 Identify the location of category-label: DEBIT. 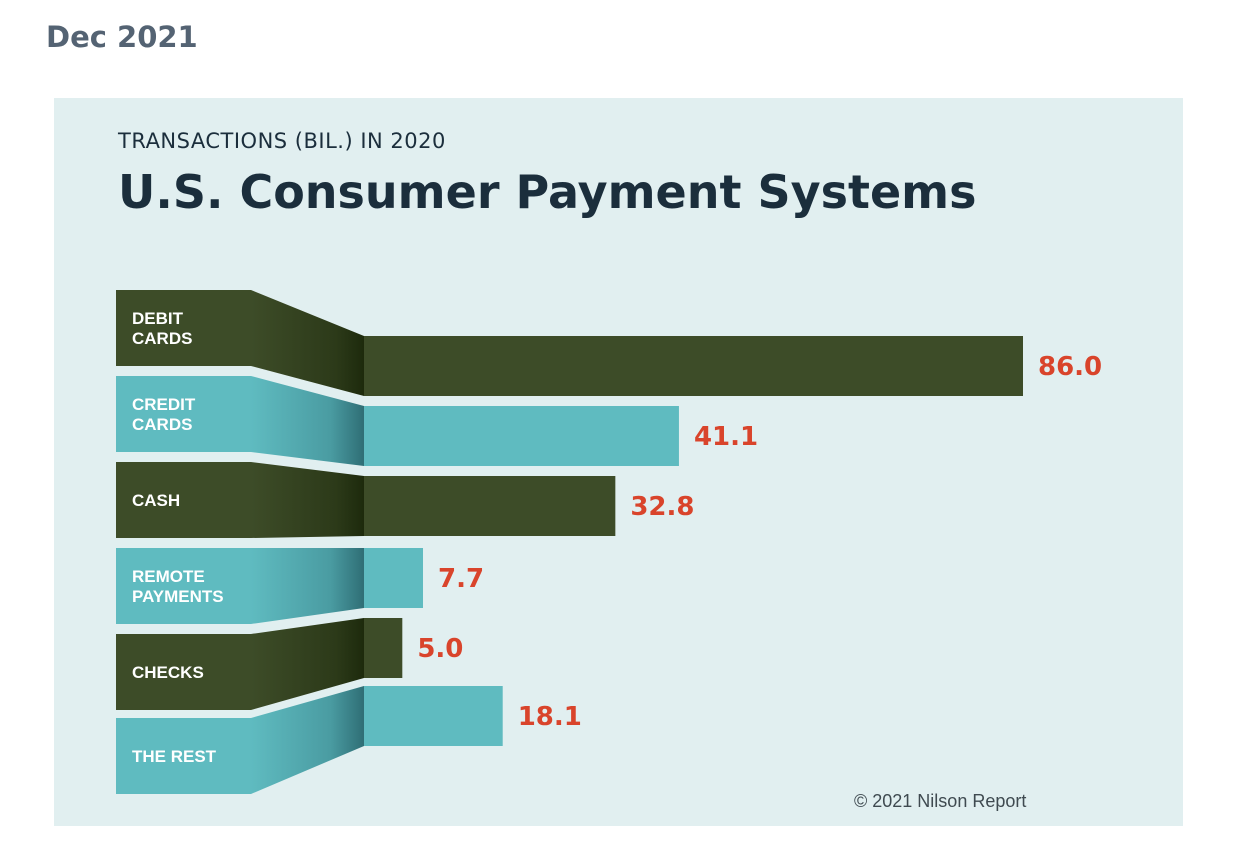
(158, 318).